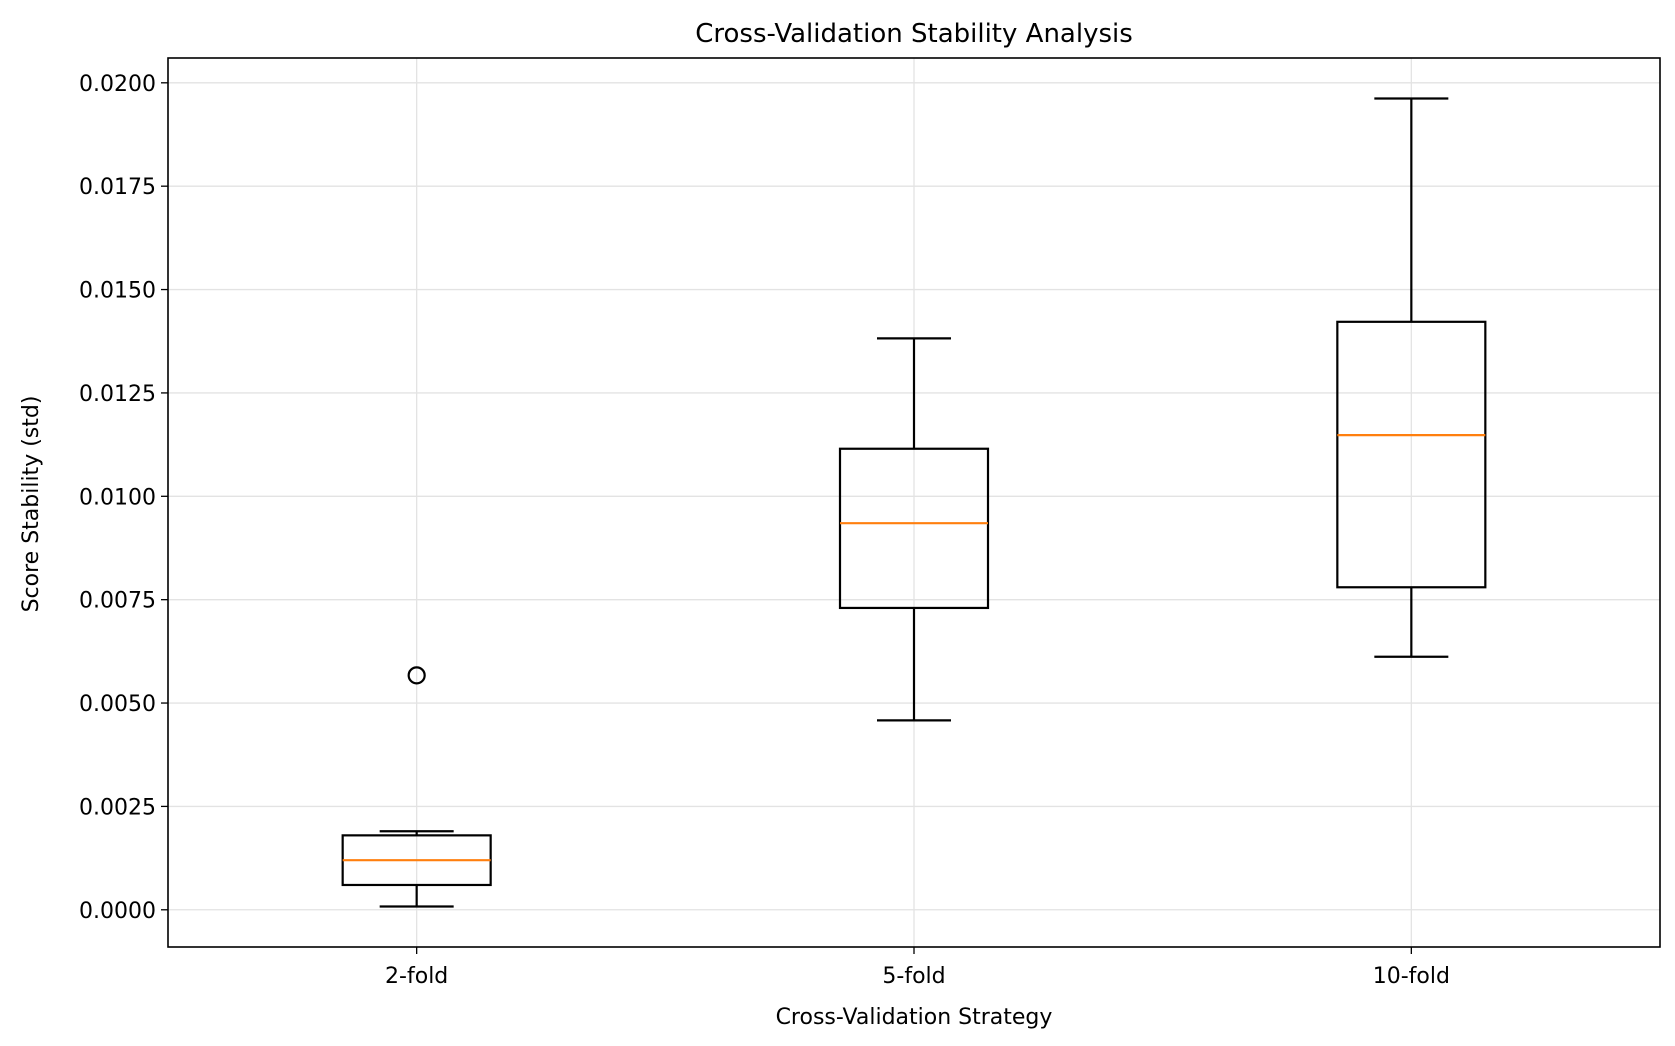 This screenshot has width=1675, height=1046. What do you see at coordinates (117, 187) in the screenshot?
I see `y-tick-label: 0.0175` at bounding box center [117, 187].